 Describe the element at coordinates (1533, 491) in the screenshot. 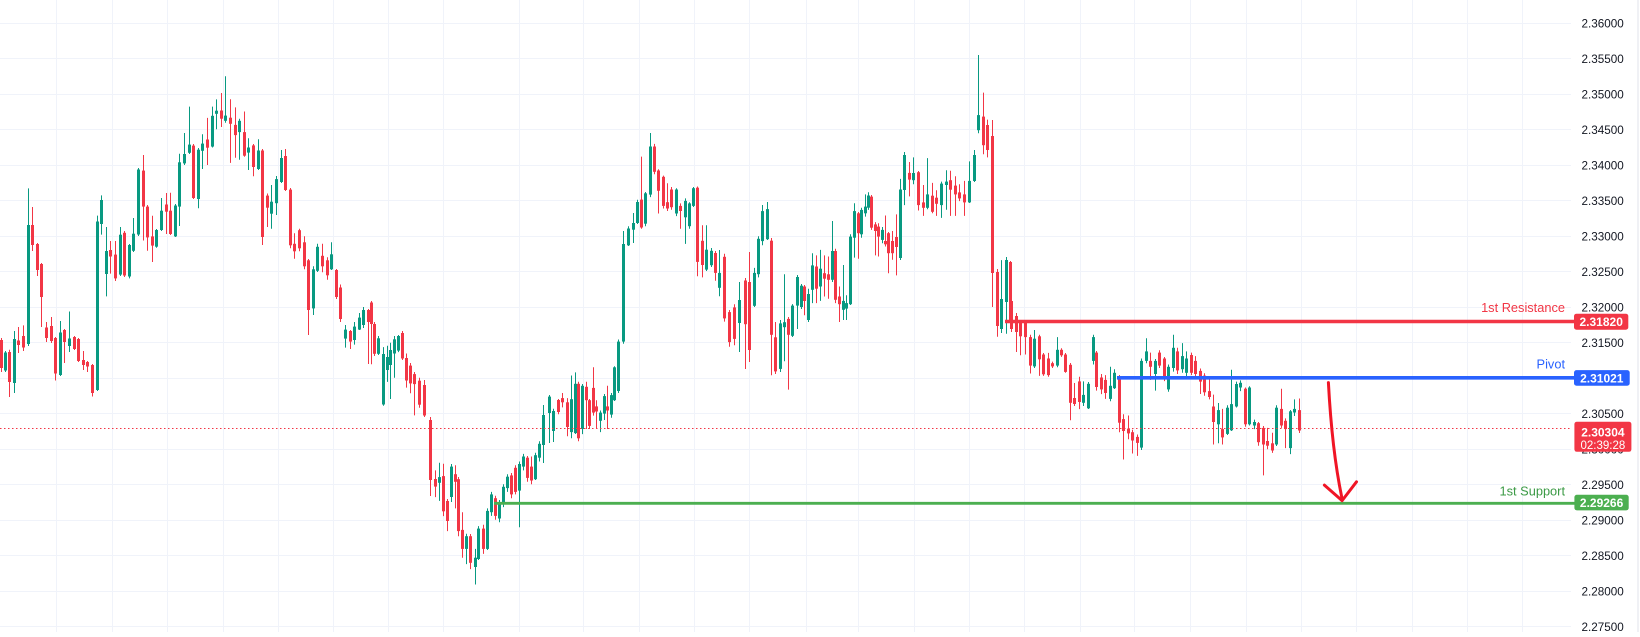

I see `svg-text: 1st Support` at that location.